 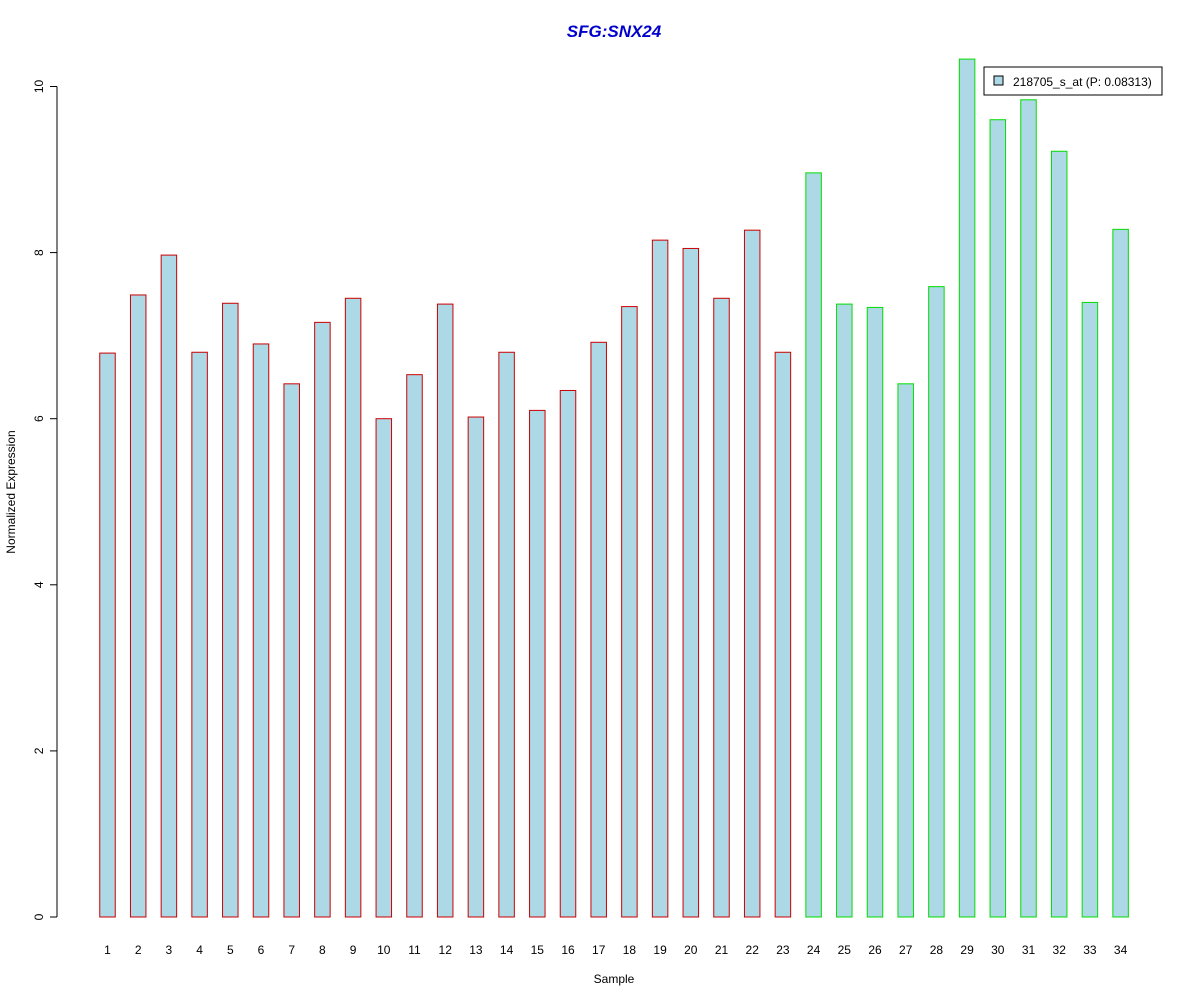 I want to click on x-tick-label: 28, so click(x=937, y=950).